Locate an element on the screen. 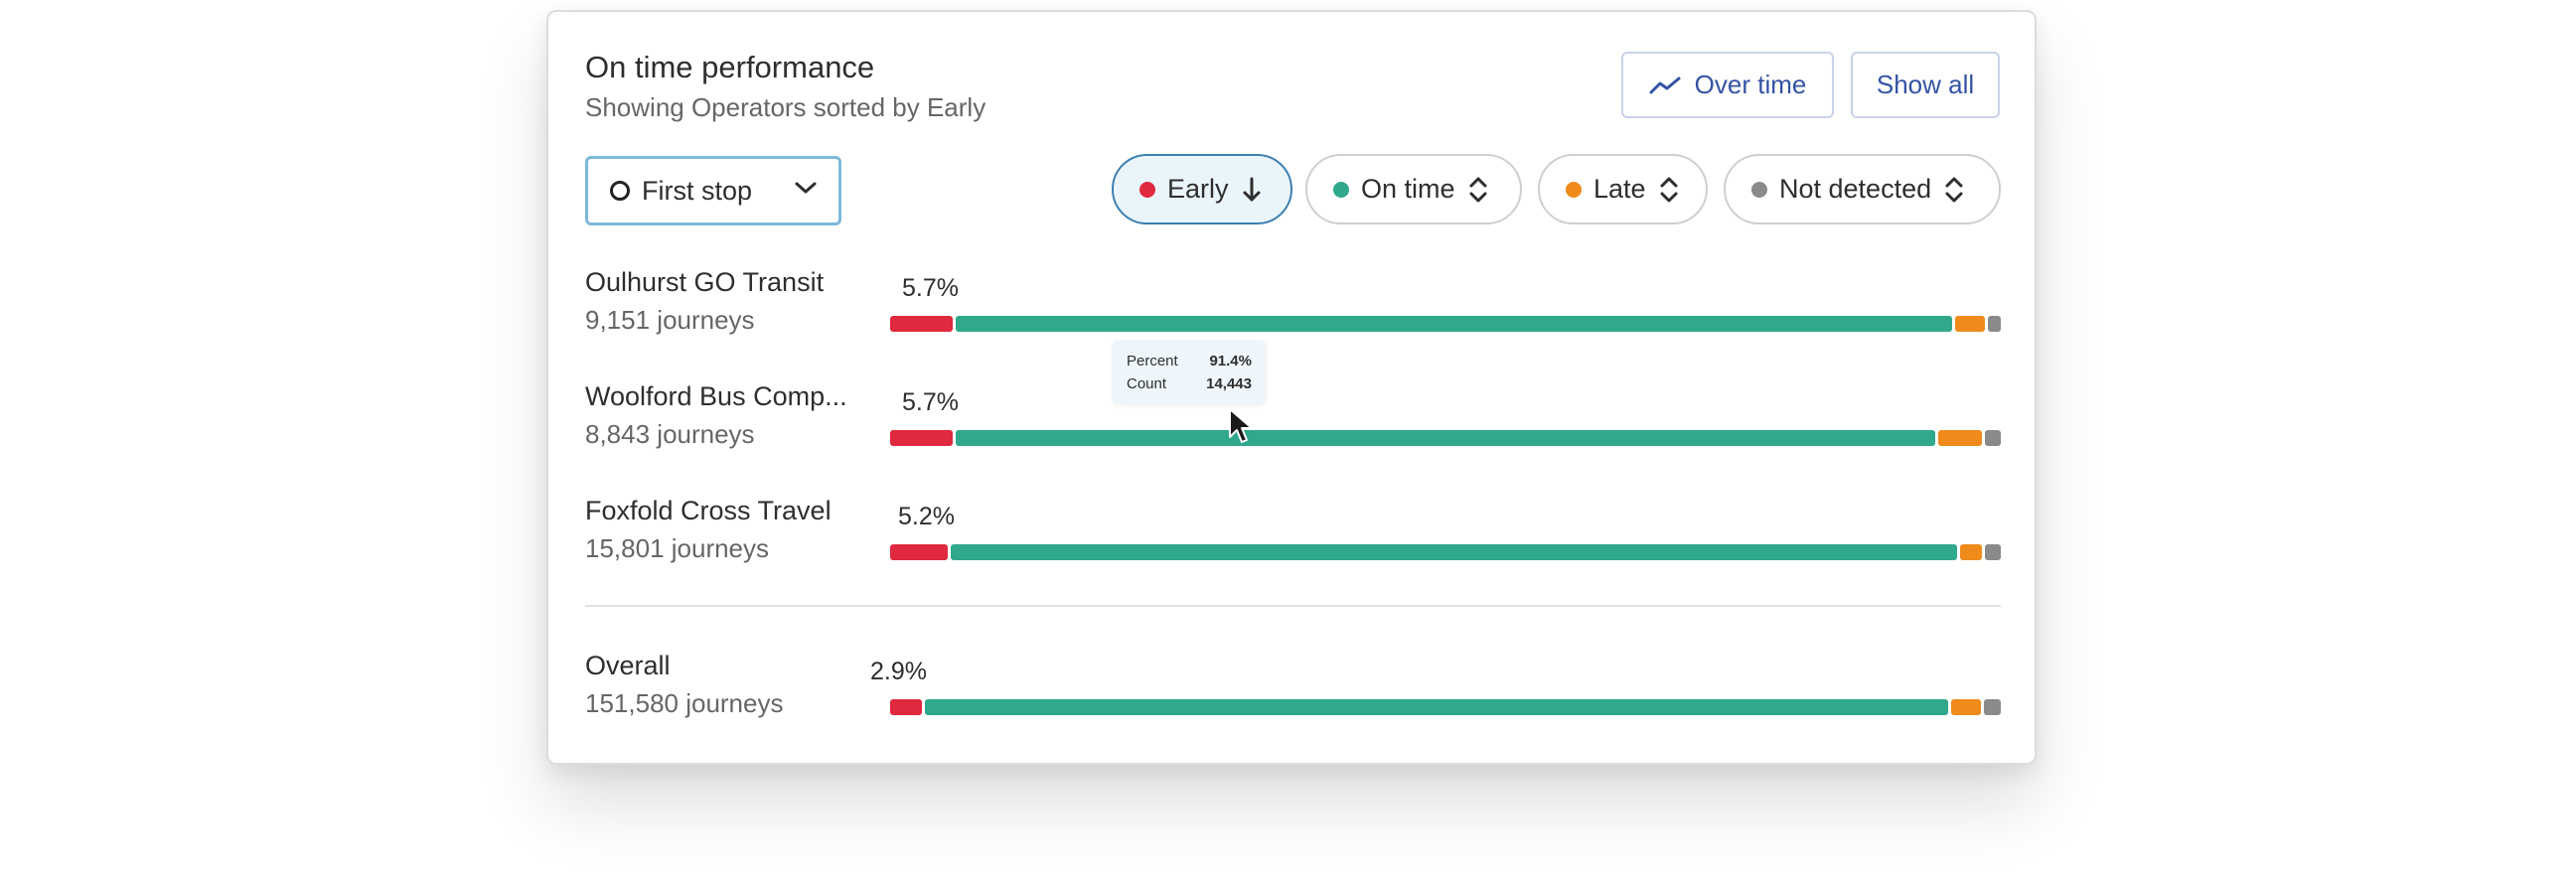 The image size is (2576, 885). operator-name: Foxfold Cross Travel is located at coordinates (708, 510).